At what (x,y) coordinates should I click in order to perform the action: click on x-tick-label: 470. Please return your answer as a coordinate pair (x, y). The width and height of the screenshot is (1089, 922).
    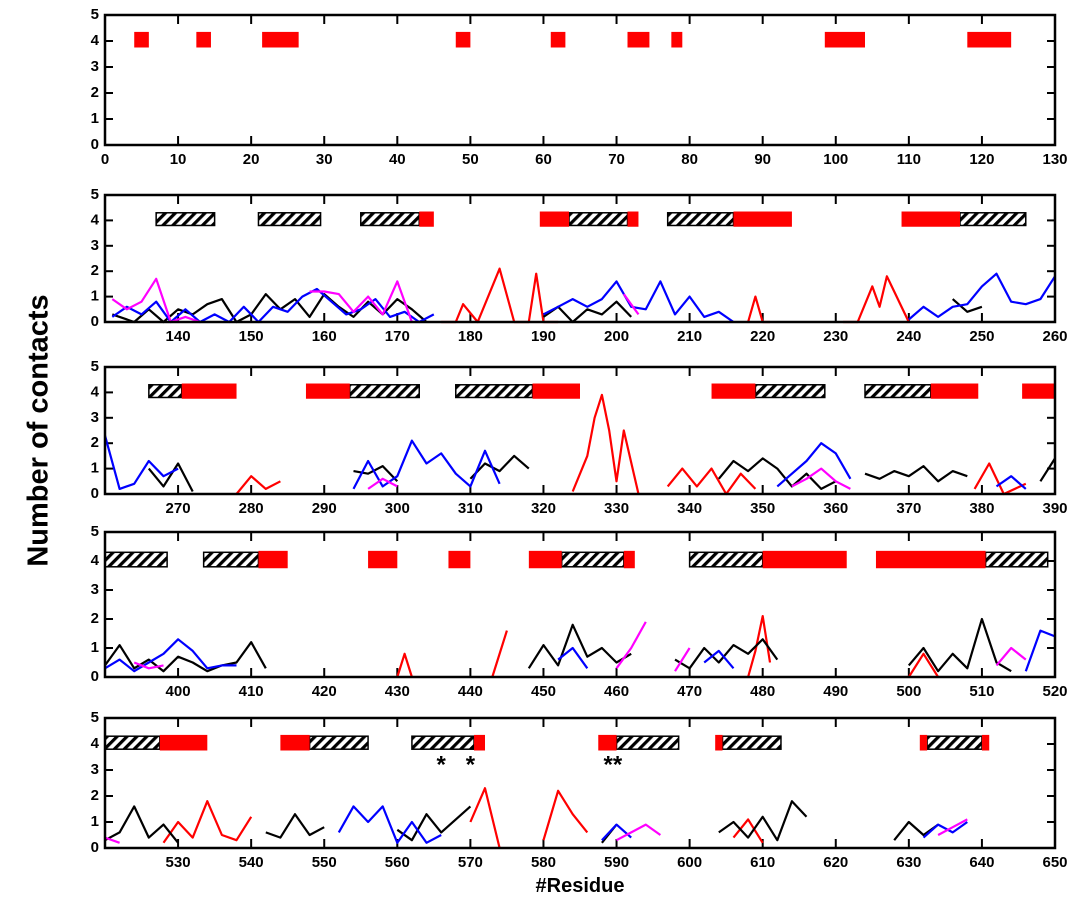
    Looking at the image, I should click on (689, 691).